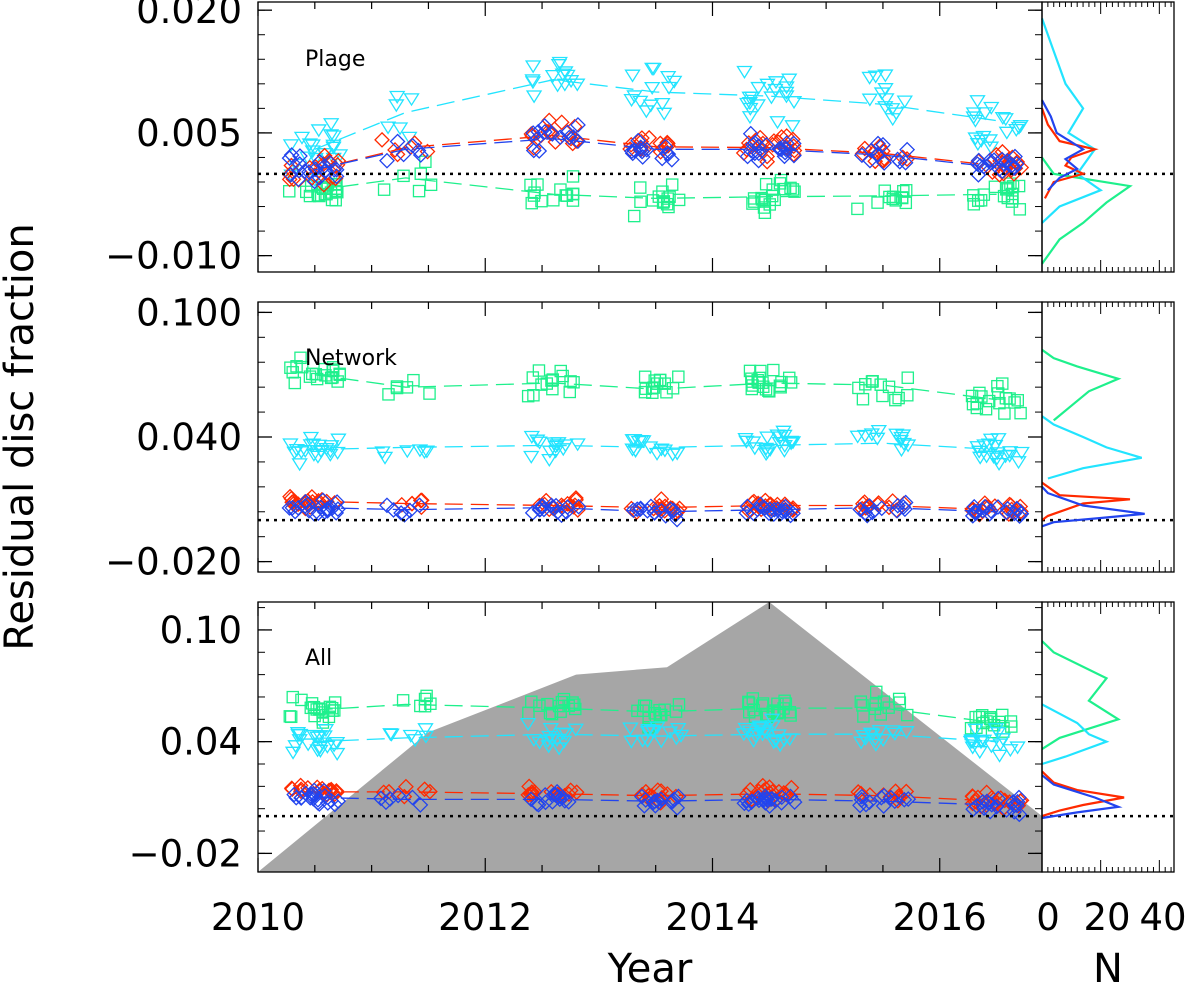 Image resolution: width=1200 pixels, height=997 pixels. Describe the element at coordinates (1108, 137) in the screenshot. I see `hist-frame` at that location.